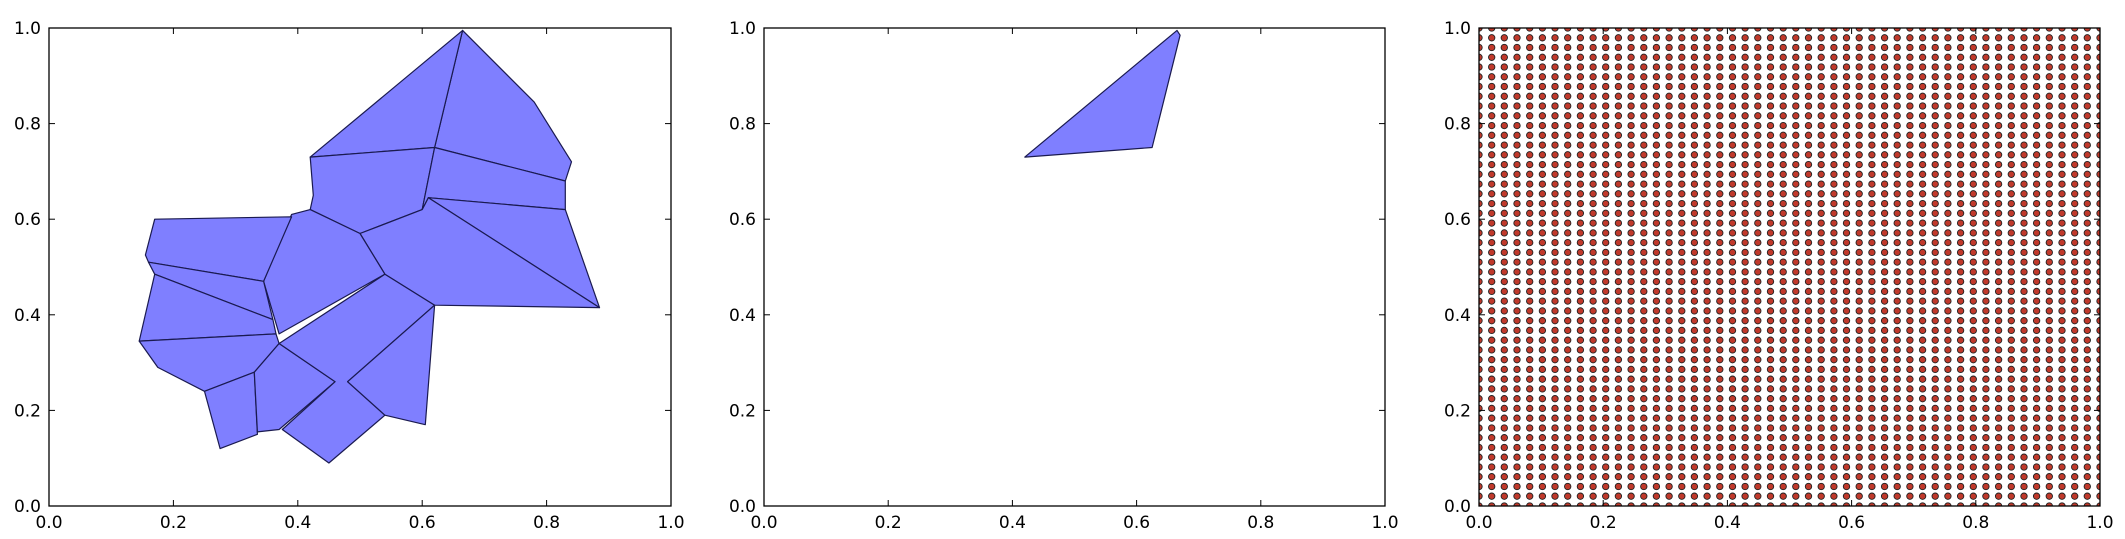  What do you see at coordinates (2099, 523) in the screenshot?
I see `x-tick-label: 1.0` at bounding box center [2099, 523].